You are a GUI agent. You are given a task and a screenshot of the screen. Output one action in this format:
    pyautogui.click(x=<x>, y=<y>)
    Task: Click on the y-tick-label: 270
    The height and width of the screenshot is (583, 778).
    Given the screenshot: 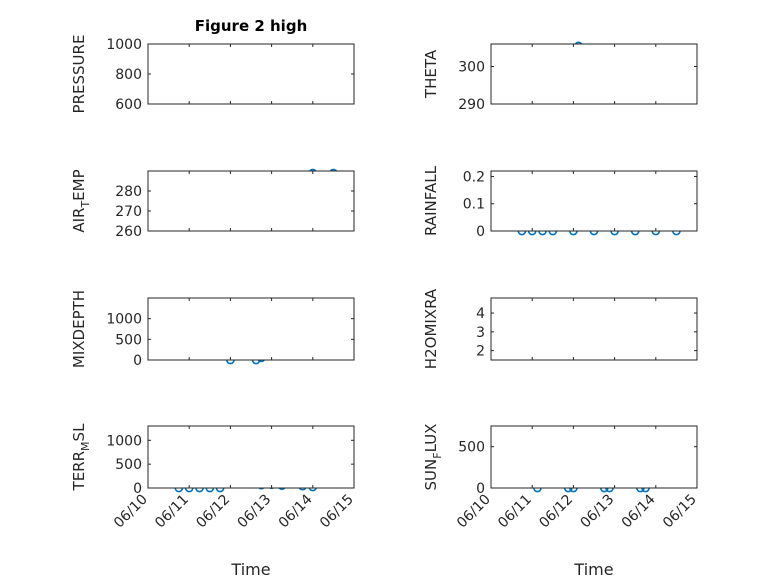 What is the action you would take?
    pyautogui.click(x=128, y=212)
    